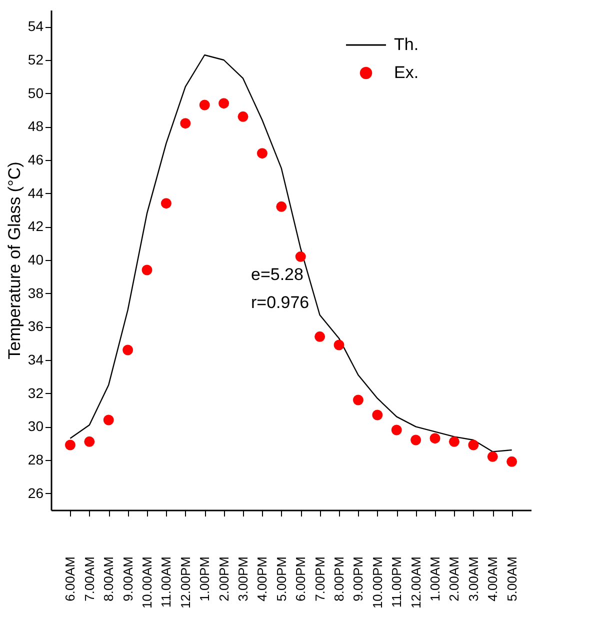  Describe the element at coordinates (36, 326) in the screenshot. I see `y-tick-label: 36` at that location.